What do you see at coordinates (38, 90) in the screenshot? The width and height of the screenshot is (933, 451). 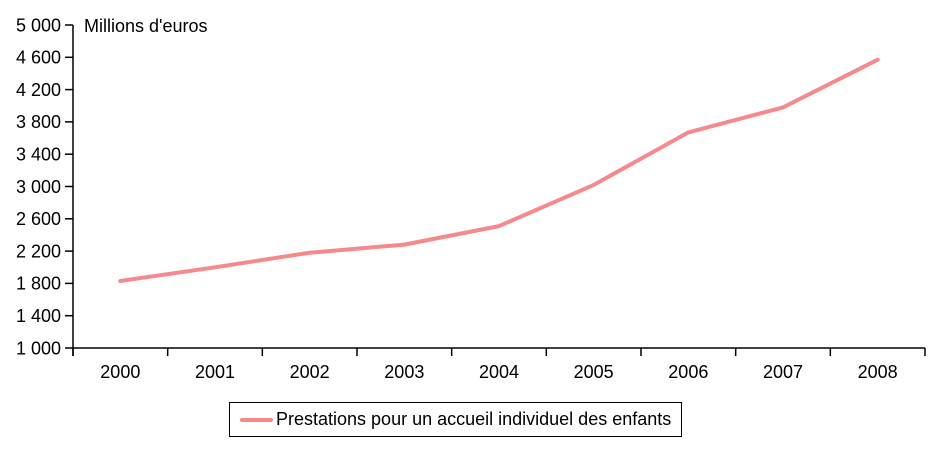 I see `y-tick-label: 4 200` at bounding box center [38, 90].